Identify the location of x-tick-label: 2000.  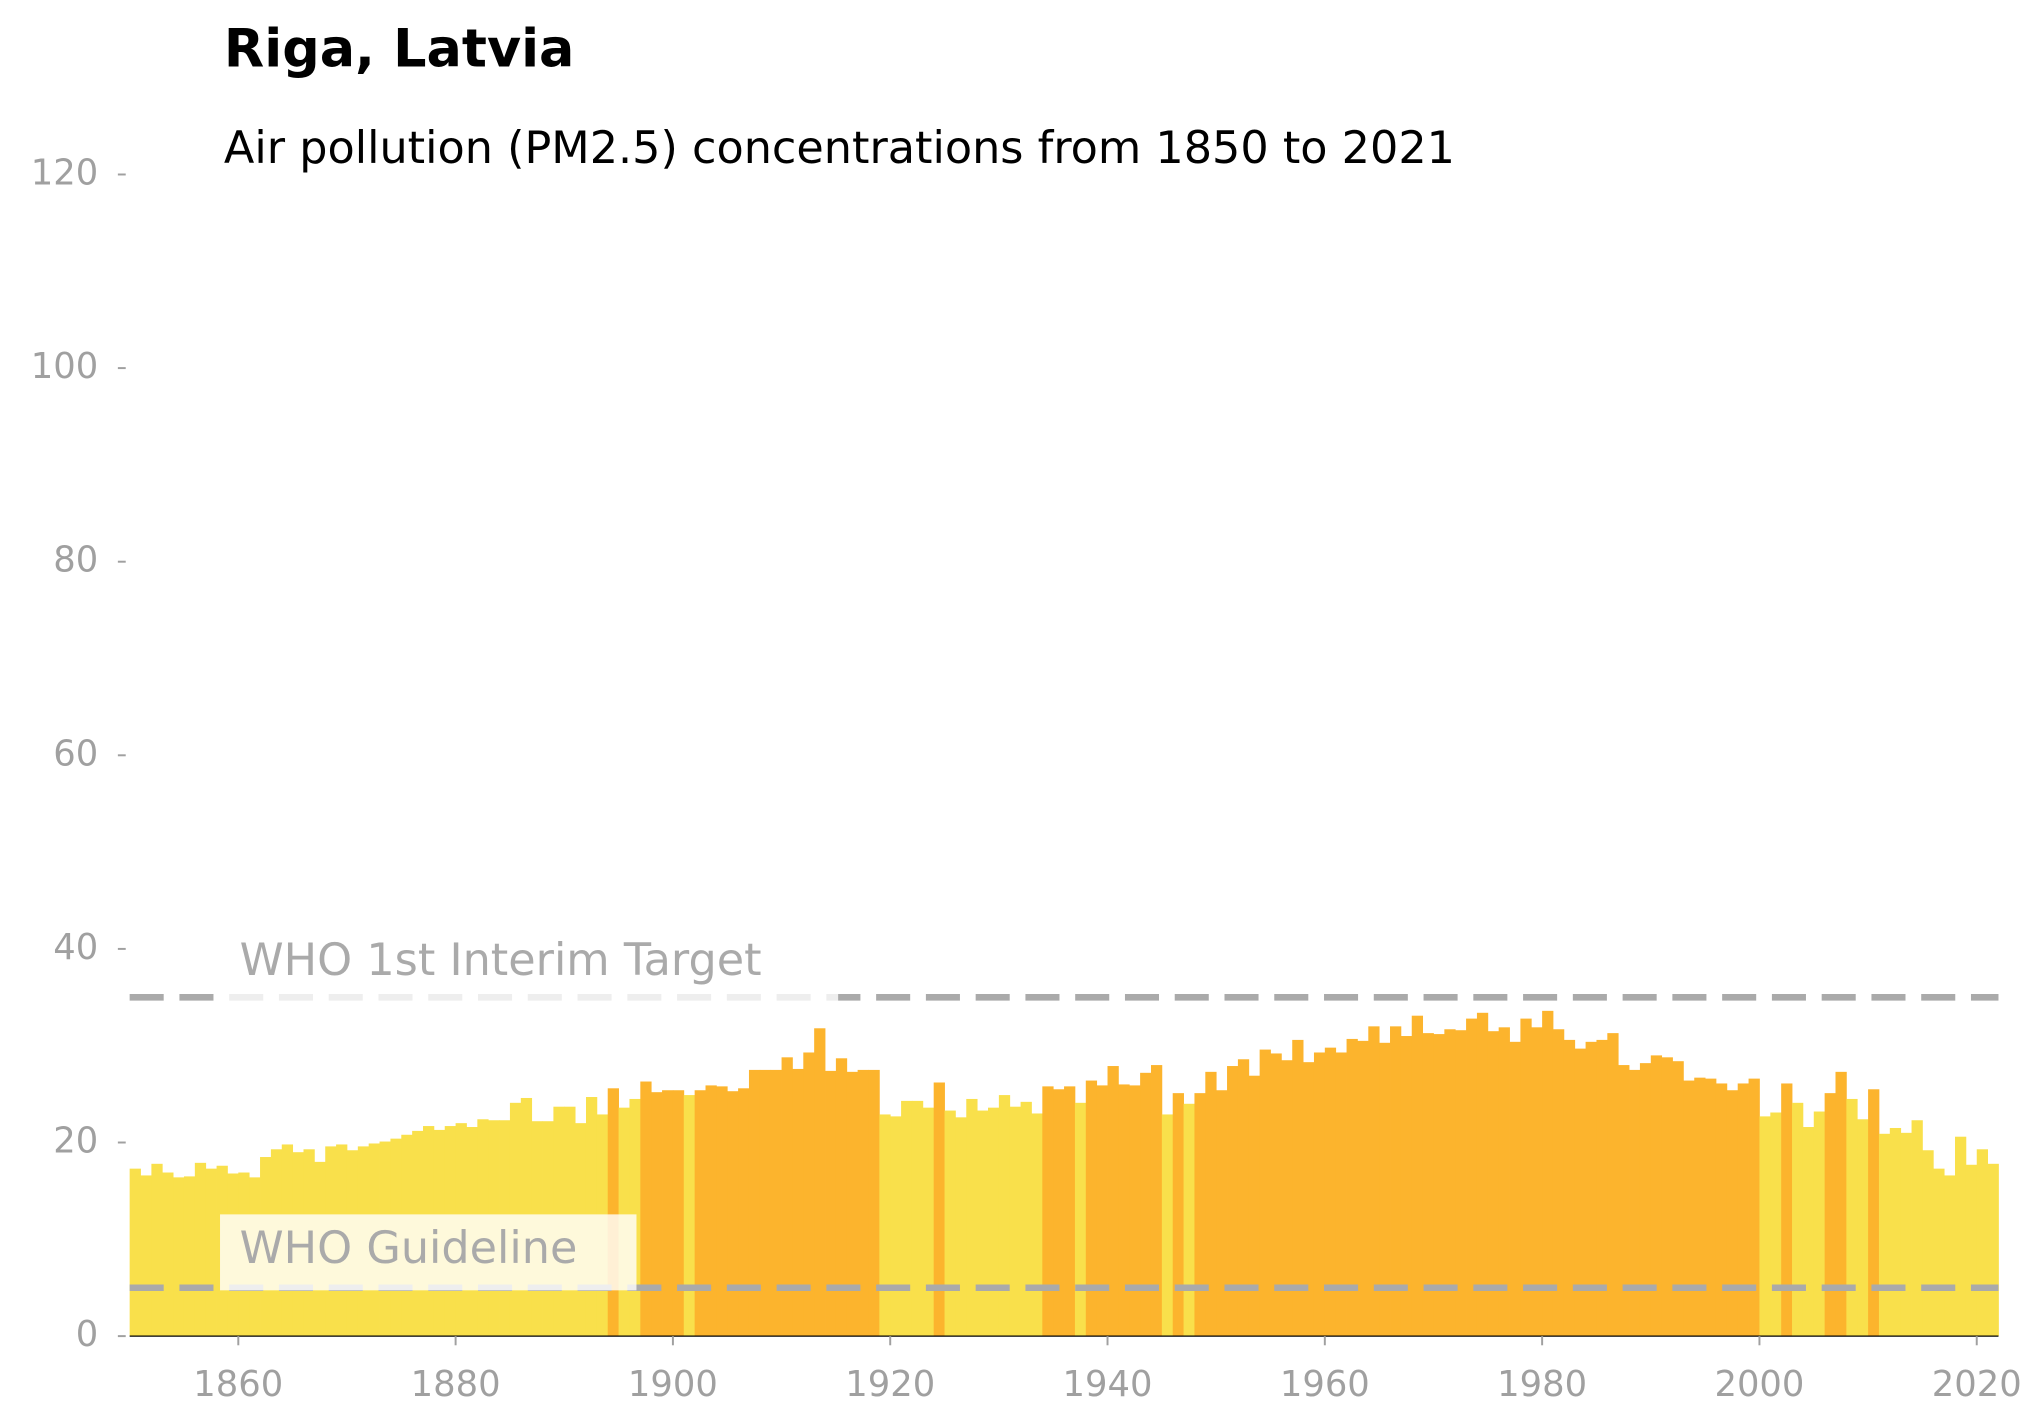
(1759, 1384).